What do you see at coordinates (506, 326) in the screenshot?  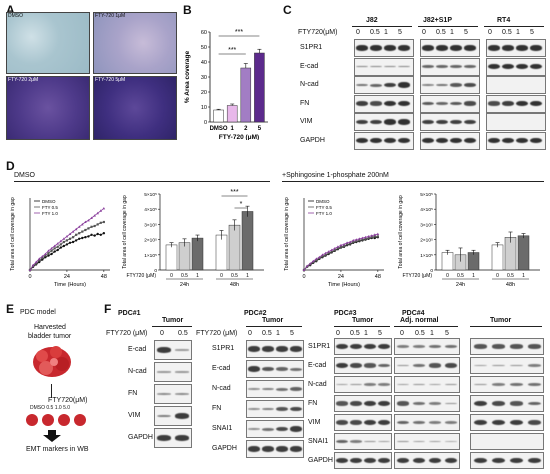 I see `pdc4-tumor-line` at bounding box center [506, 326].